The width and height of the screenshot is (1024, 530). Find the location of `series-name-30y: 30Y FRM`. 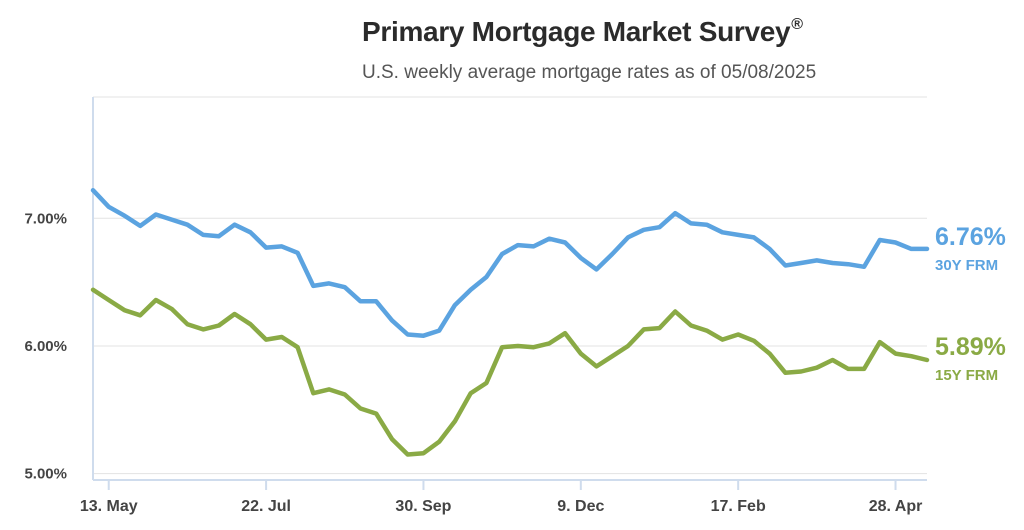

series-name-30y: 30Y FRM is located at coordinates (966, 265).